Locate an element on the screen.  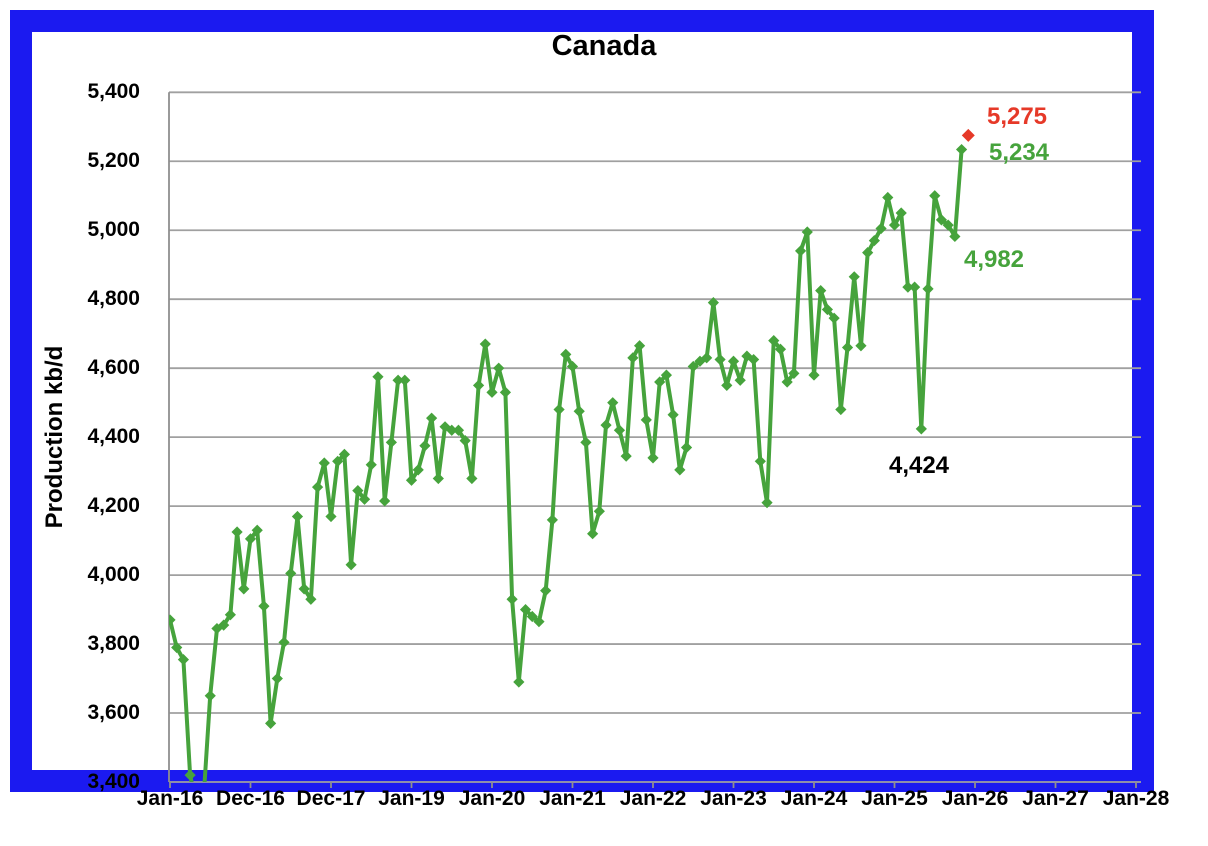
x-tick-label: Jan-19 is located at coordinates (411, 798).